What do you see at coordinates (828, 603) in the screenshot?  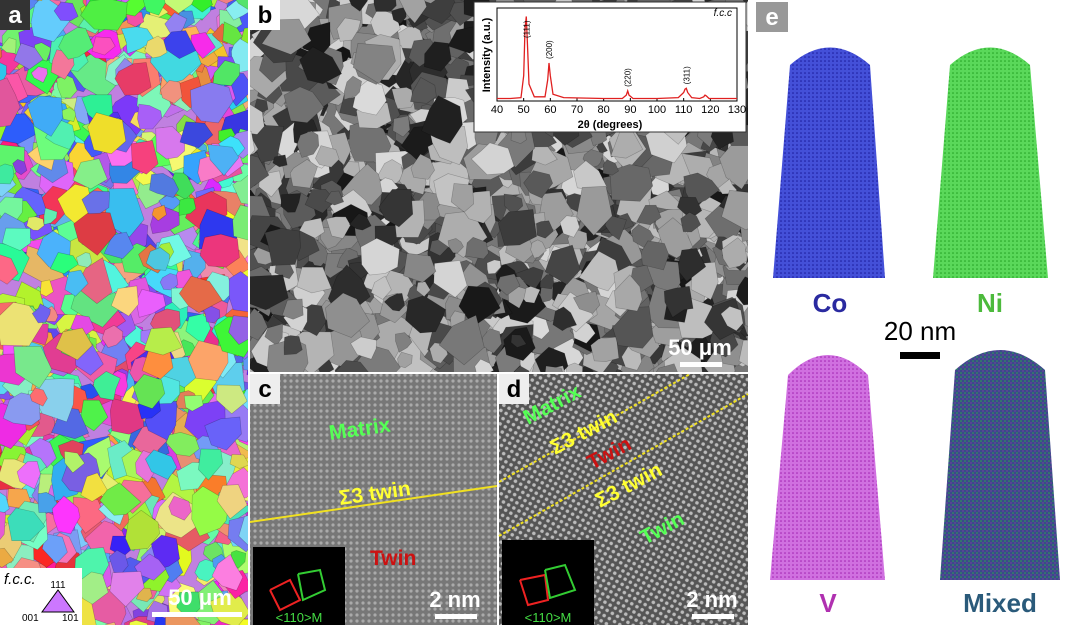 I see `element-label: V` at bounding box center [828, 603].